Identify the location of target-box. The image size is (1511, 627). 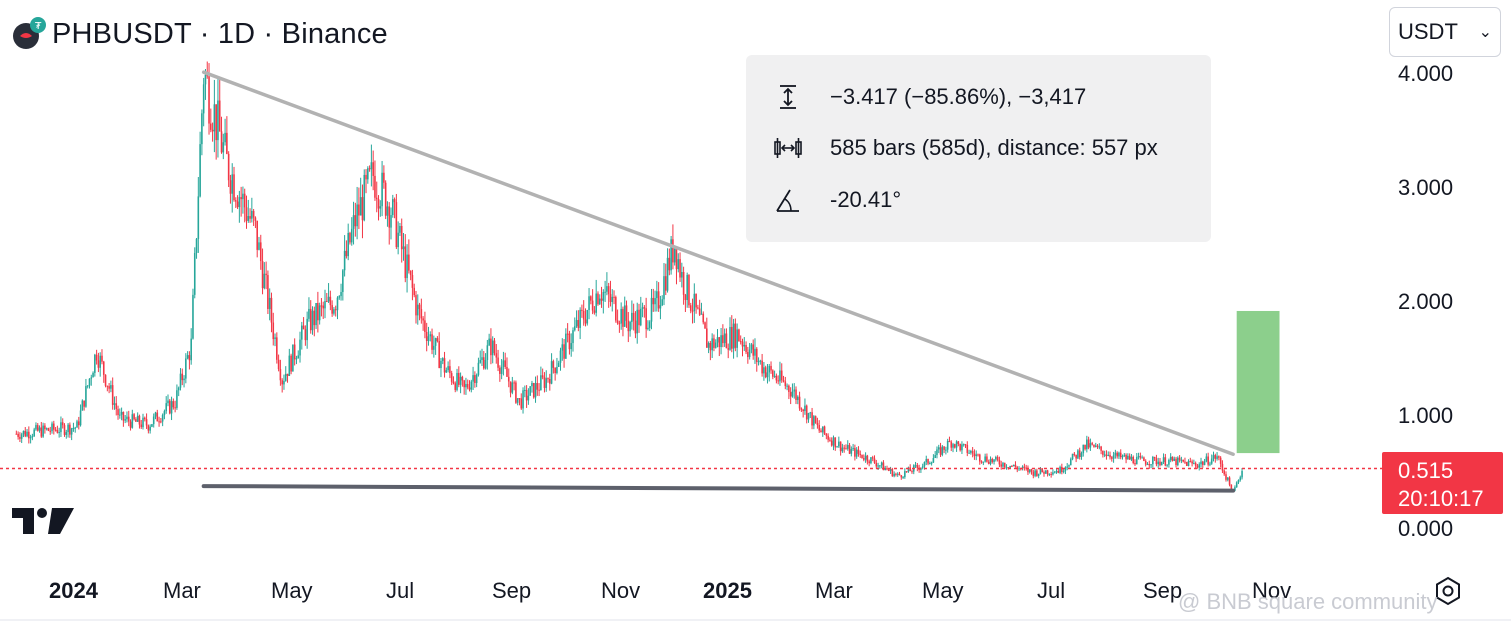
(1258, 382).